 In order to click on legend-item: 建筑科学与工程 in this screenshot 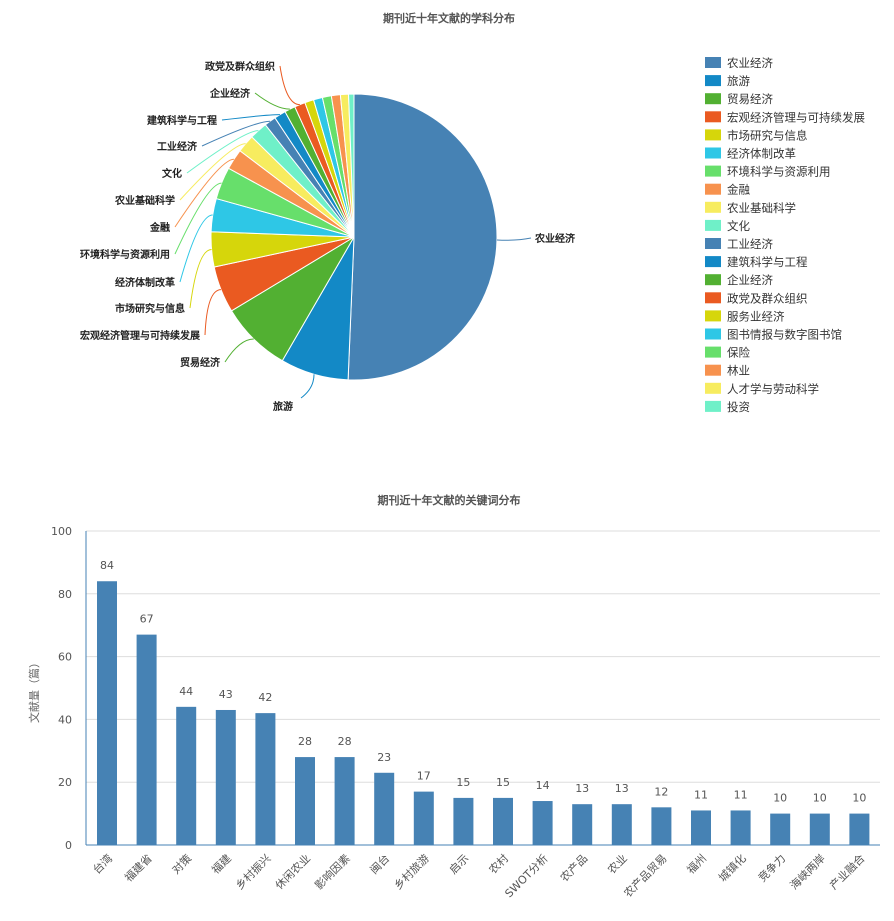, I will do `click(756, 262)`.